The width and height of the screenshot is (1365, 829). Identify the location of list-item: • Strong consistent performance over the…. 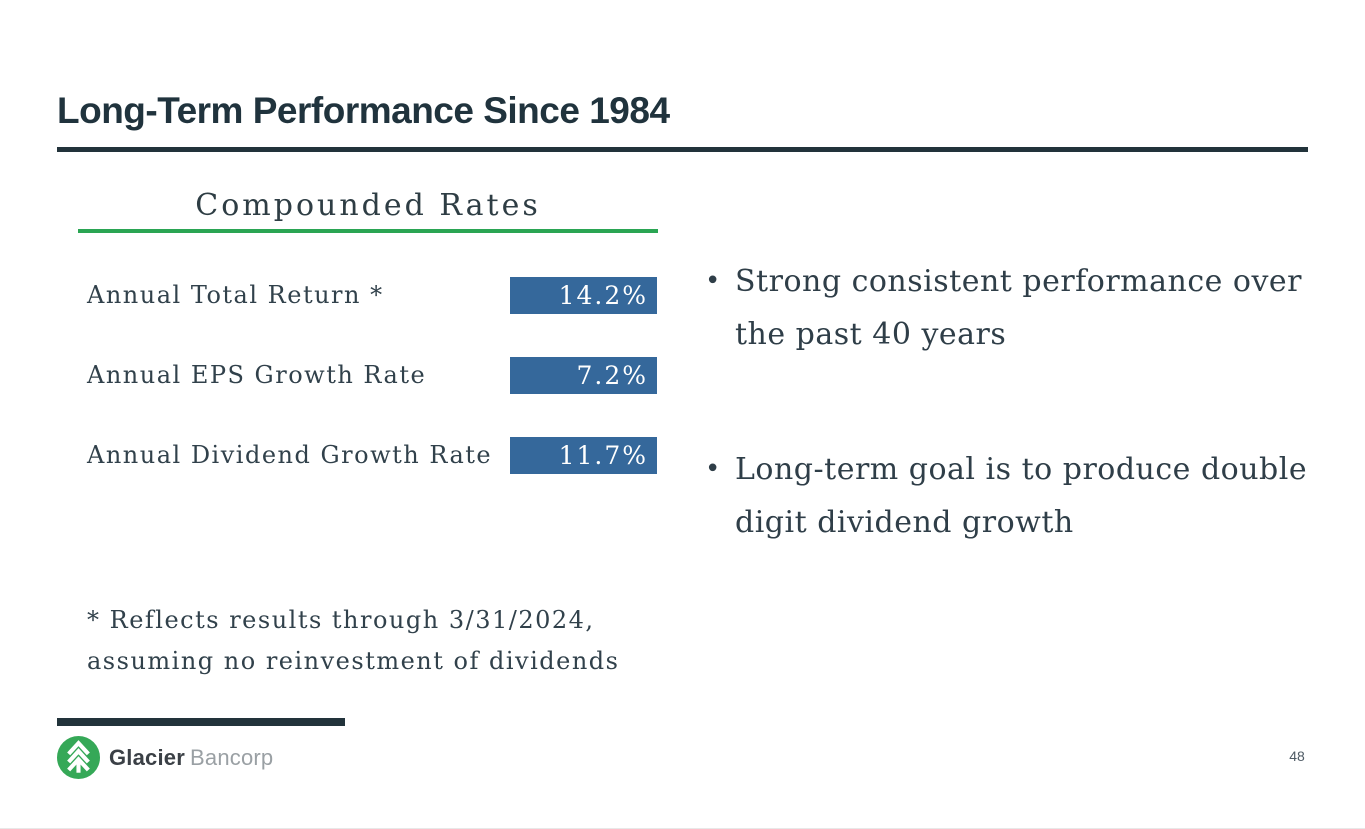
(1007, 308).